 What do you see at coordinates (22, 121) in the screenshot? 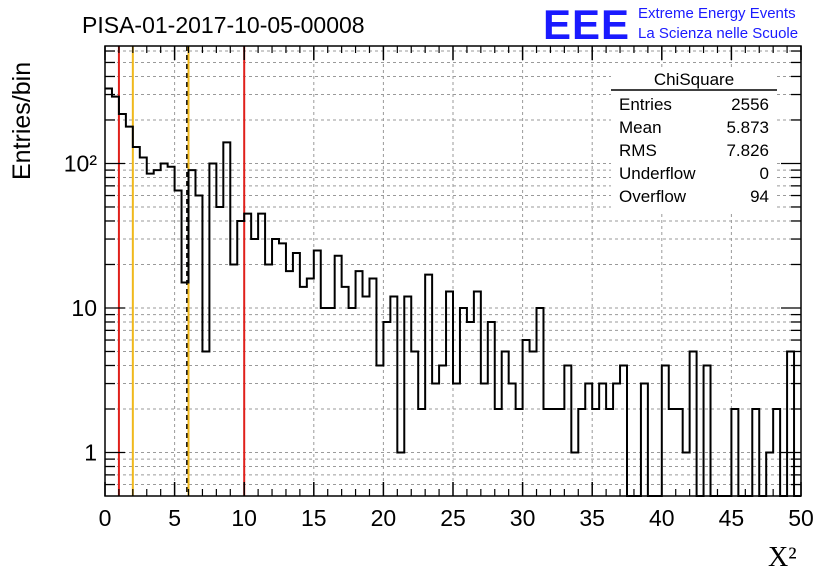
I see `y-axis-label: Entries/bin` at bounding box center [22, 121].